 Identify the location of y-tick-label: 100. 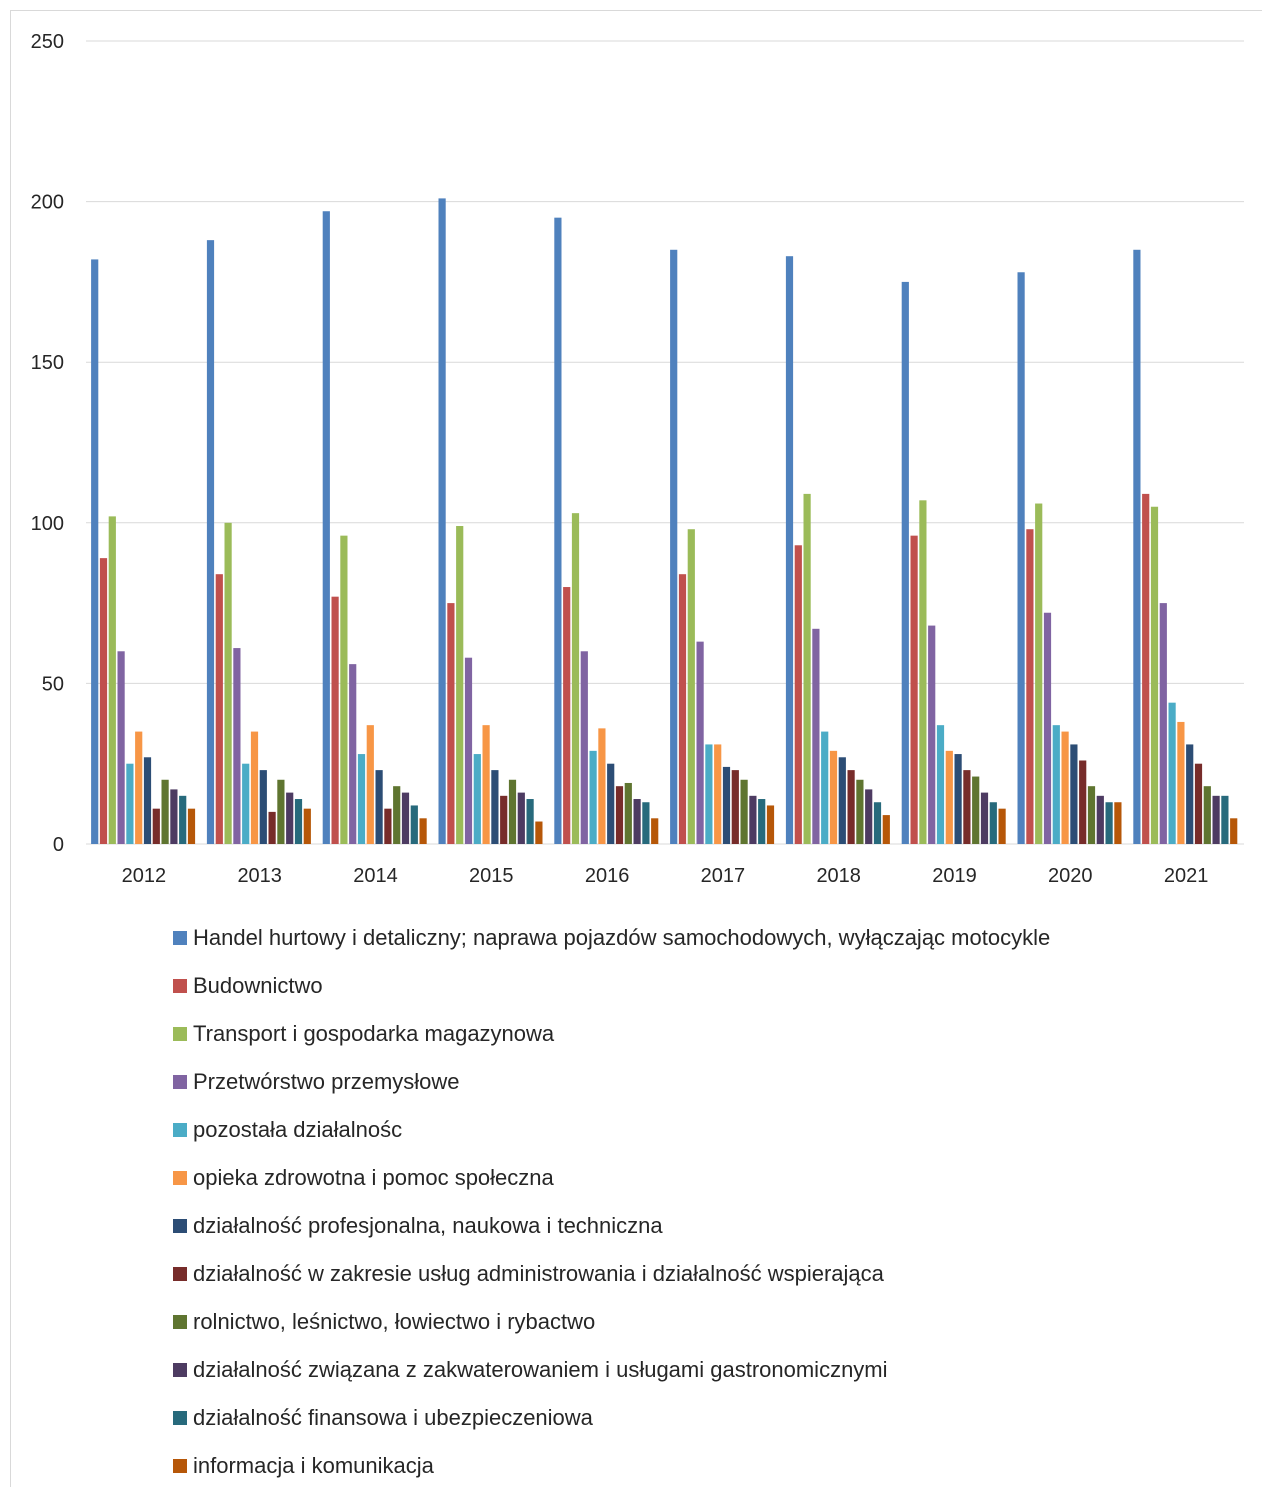
(47, 524).